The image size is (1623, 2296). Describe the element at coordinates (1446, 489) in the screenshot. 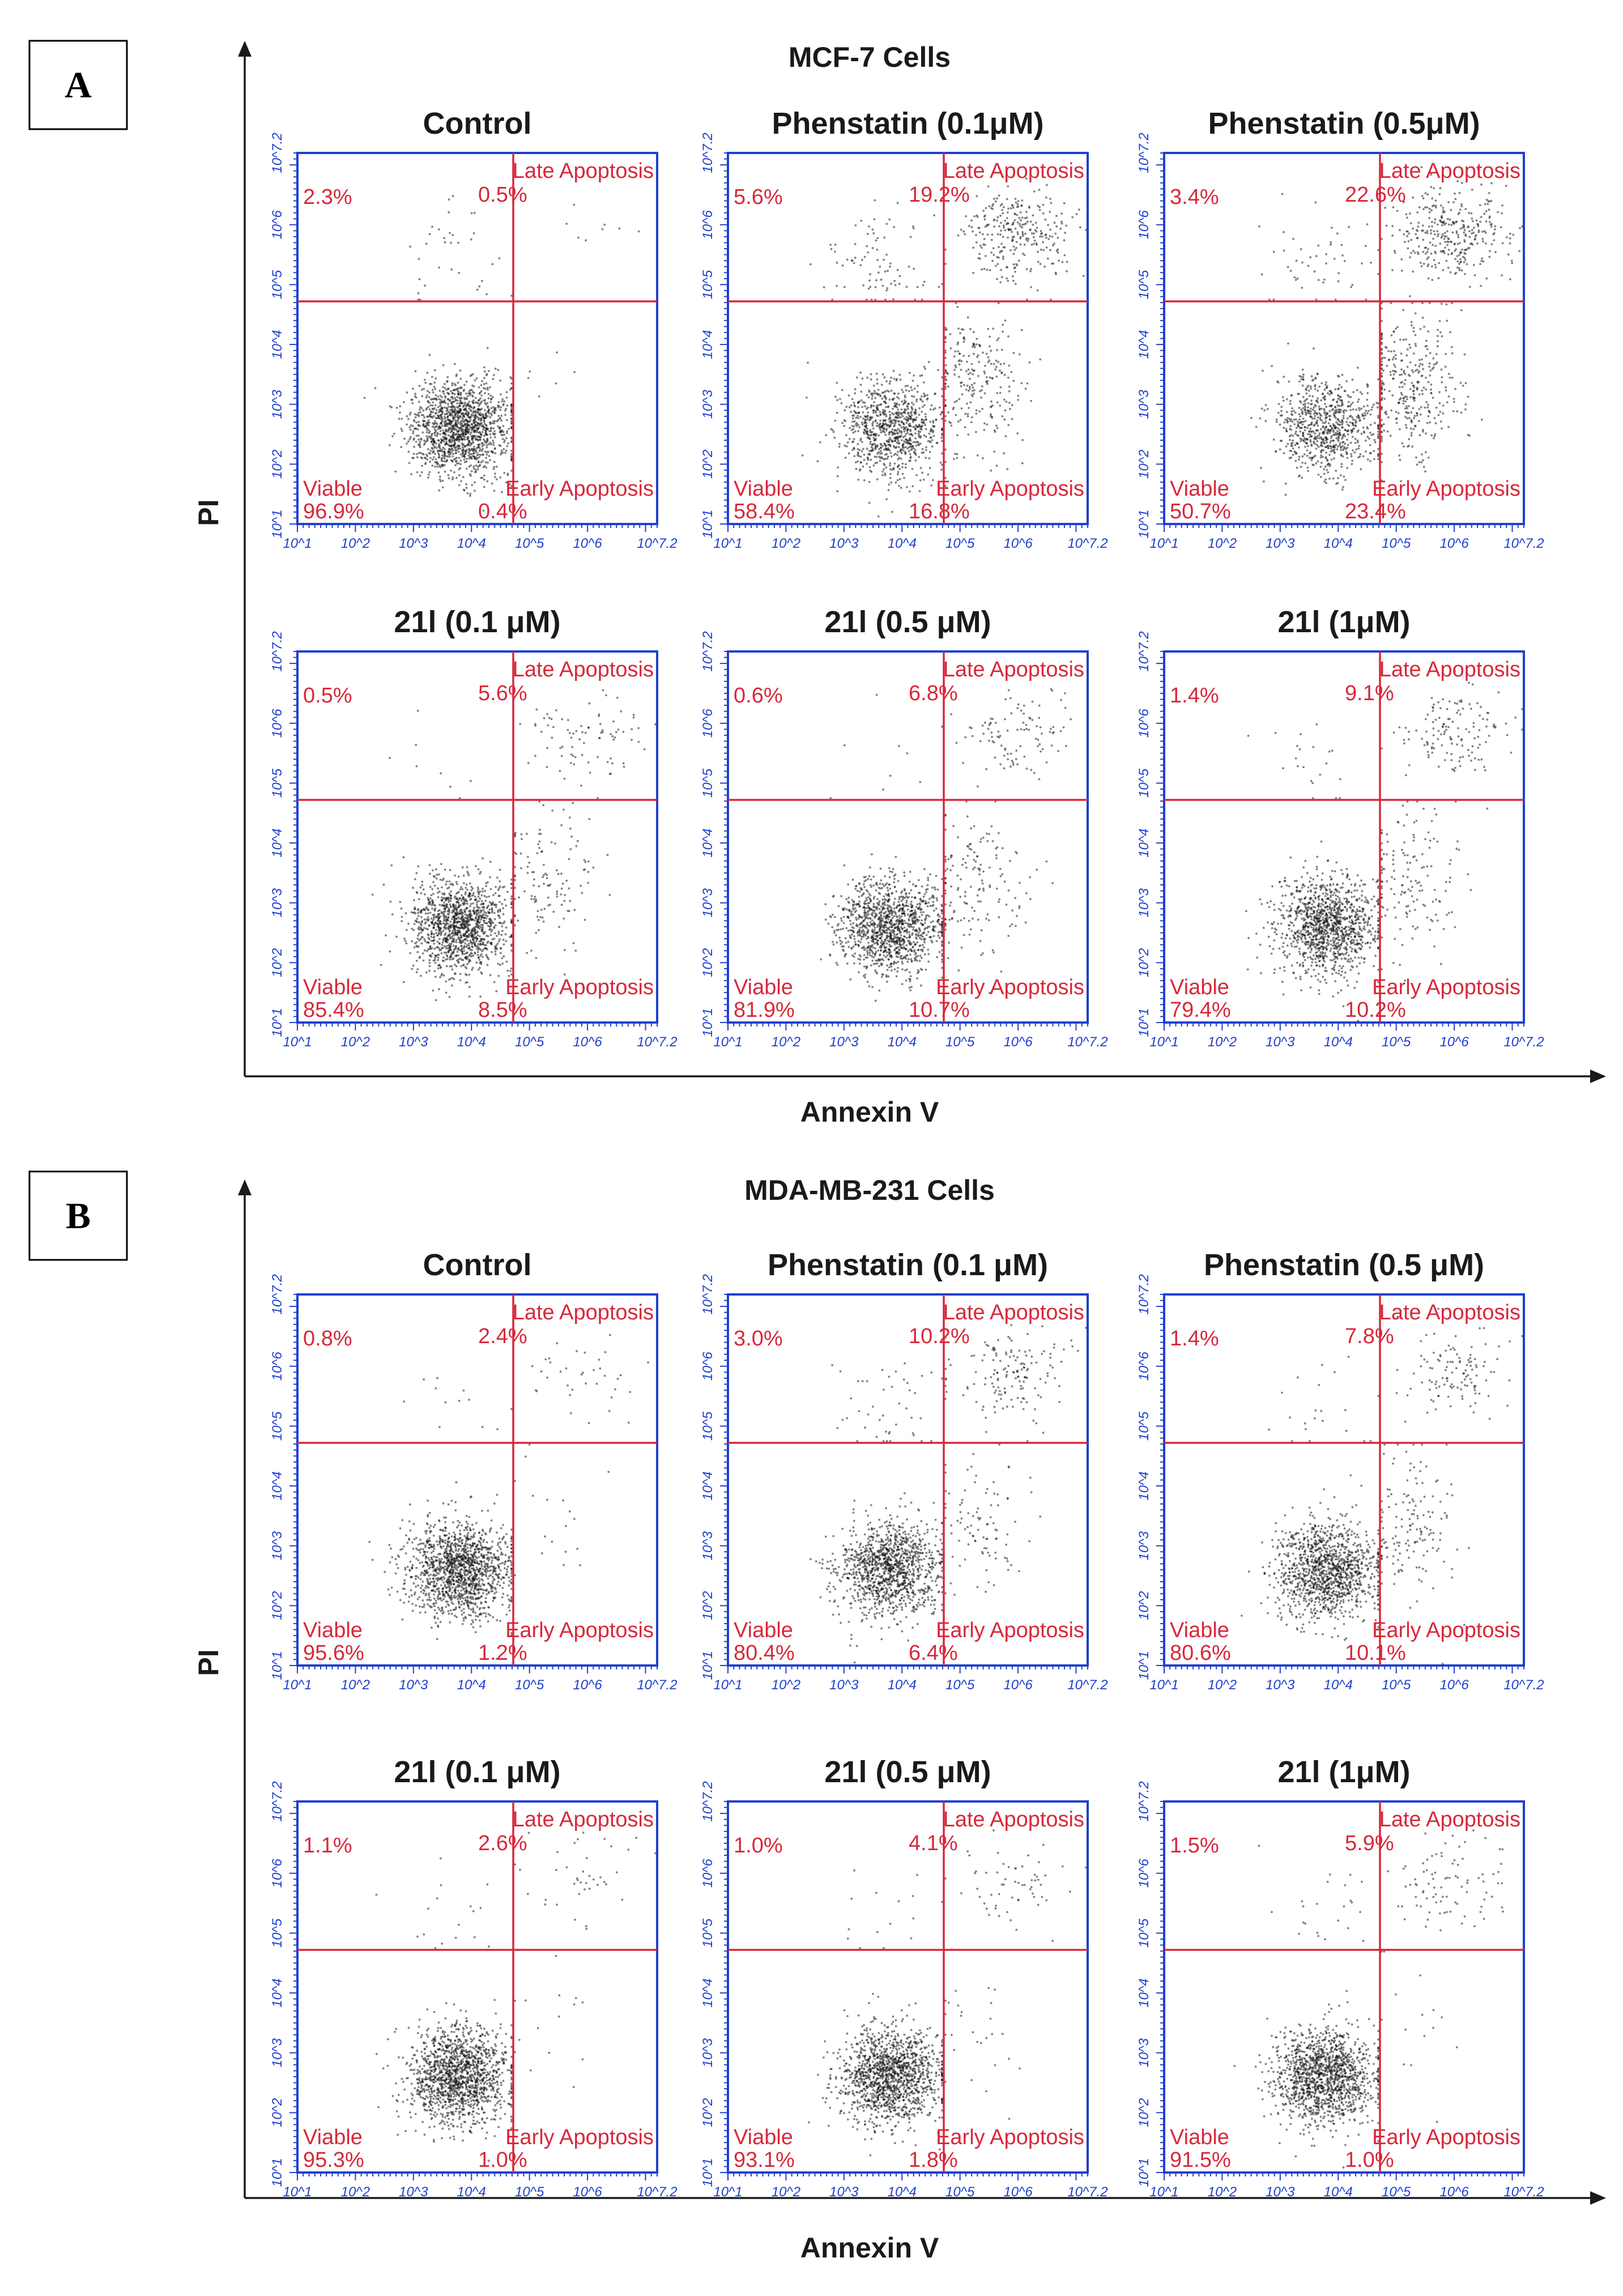

I see `quadrant-lr-name: Early Apoptosis` at that location.